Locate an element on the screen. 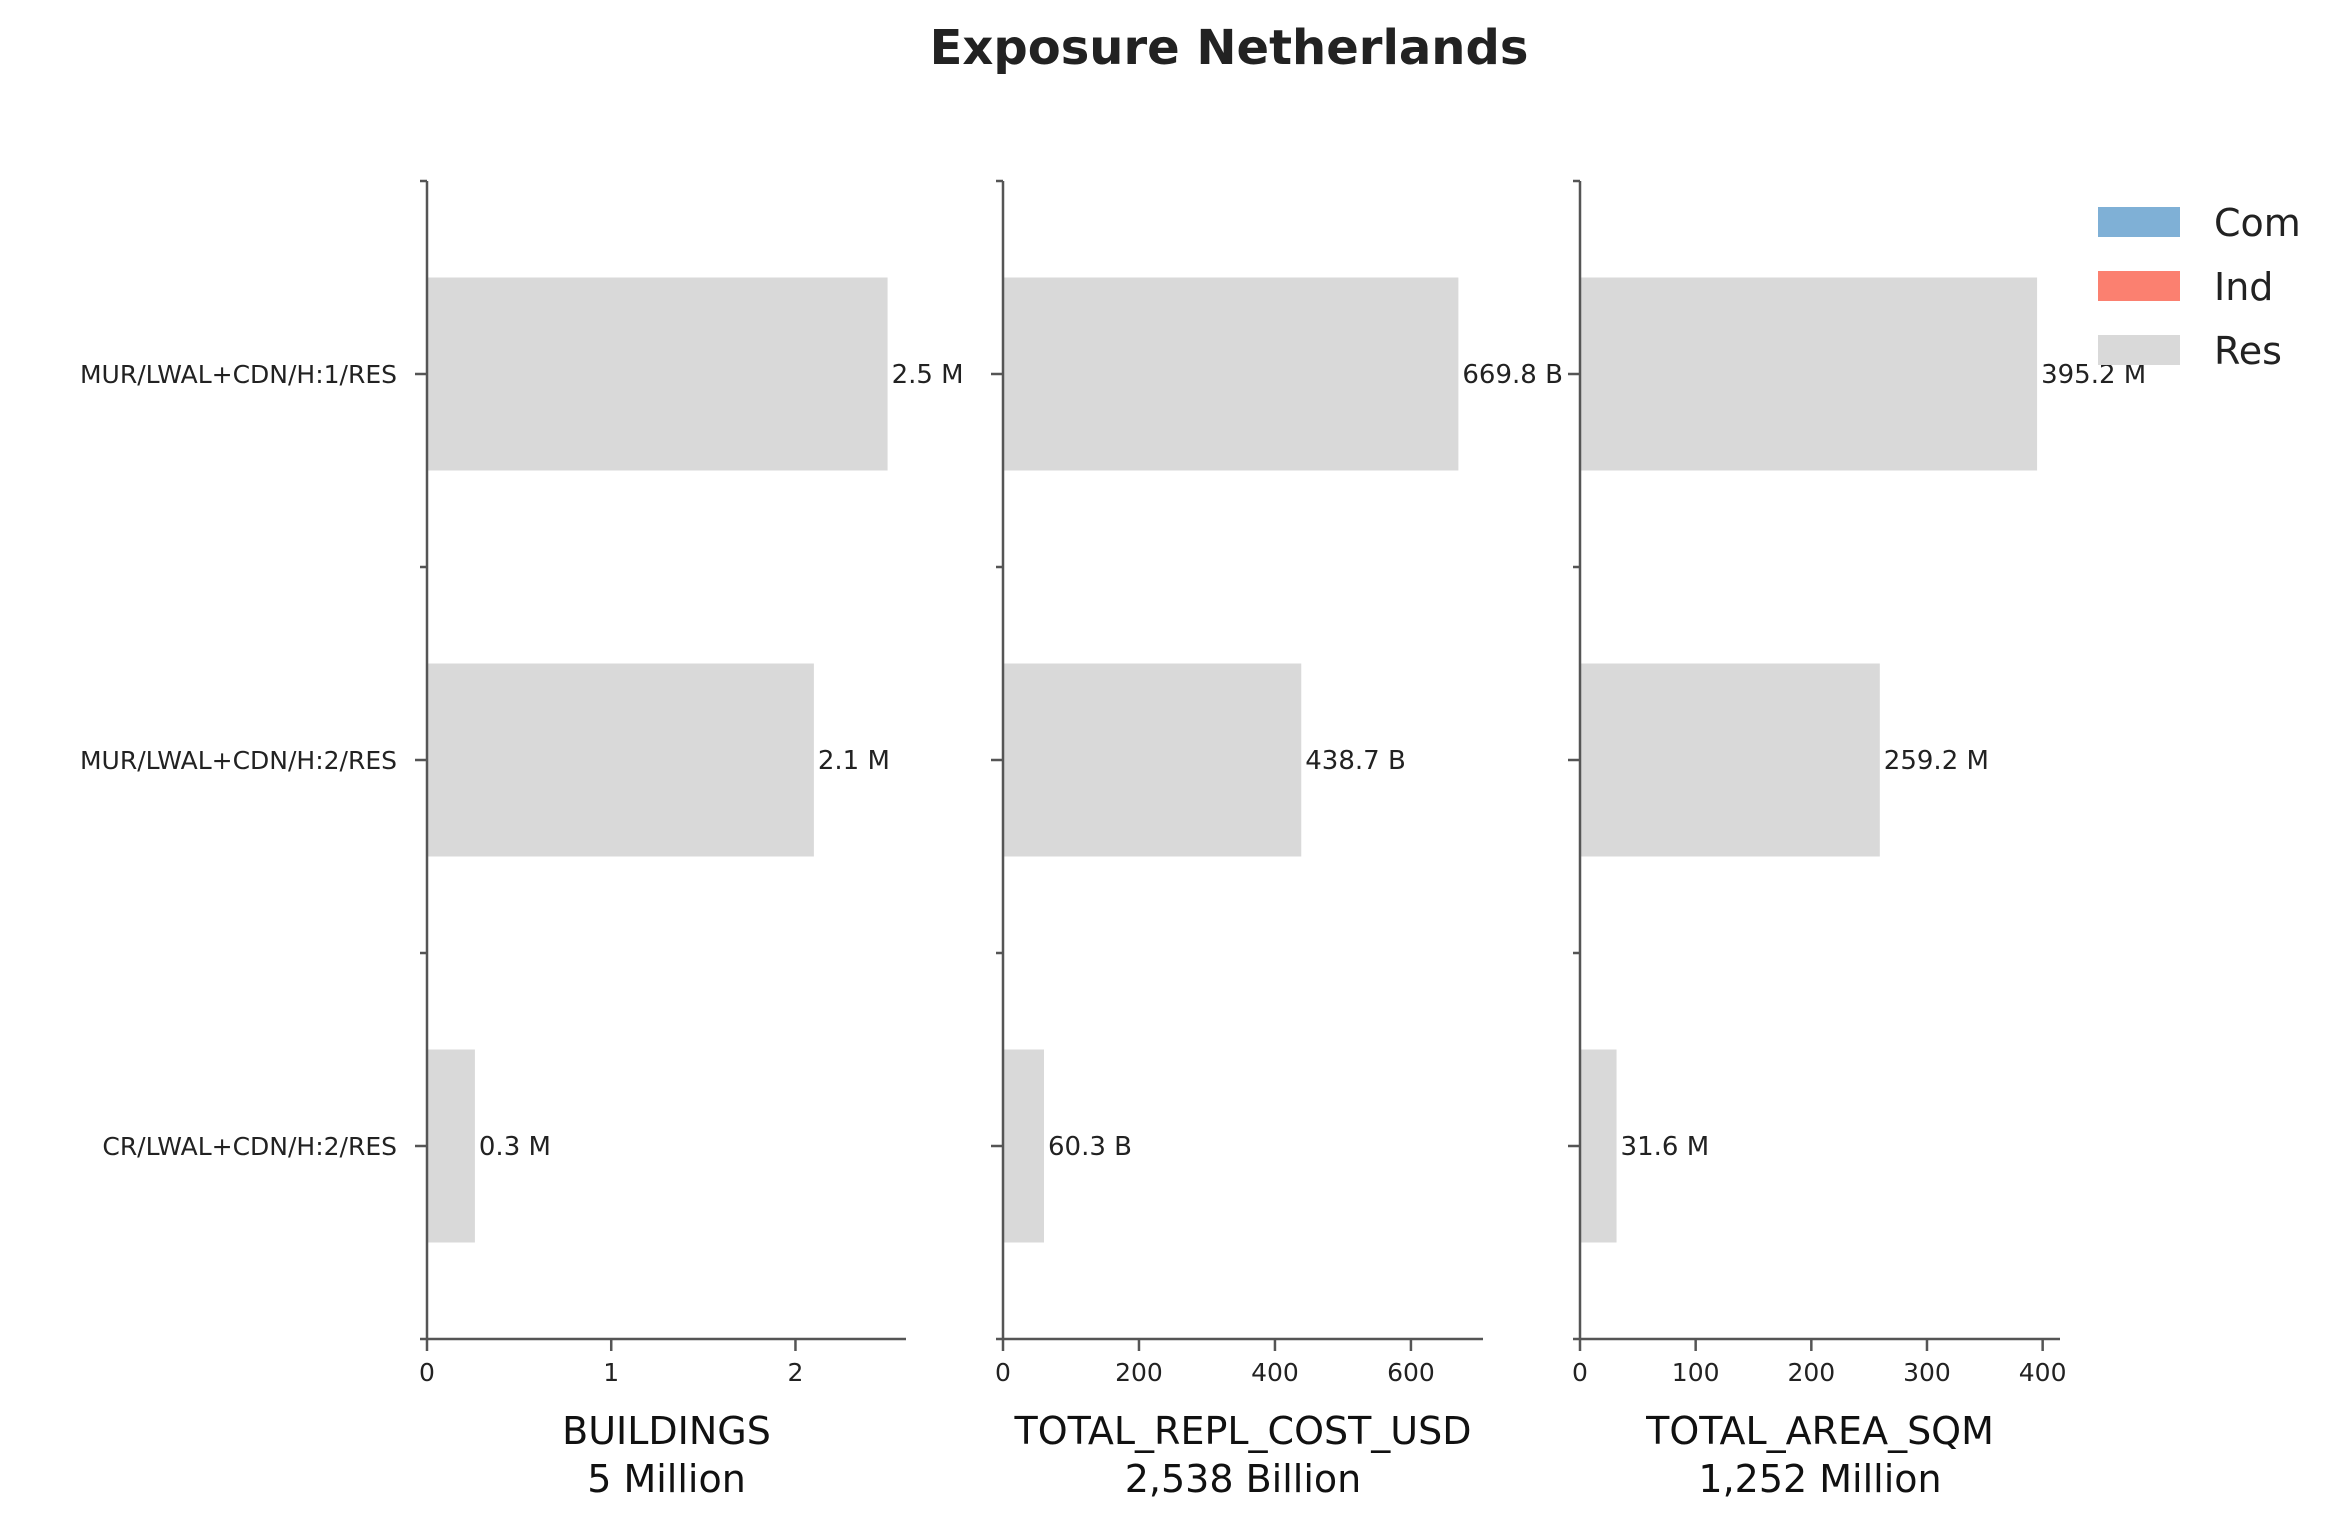  y-tick-label: MUR/LWAL+CDN/H:1/RES is located at coordinates (238, 374).